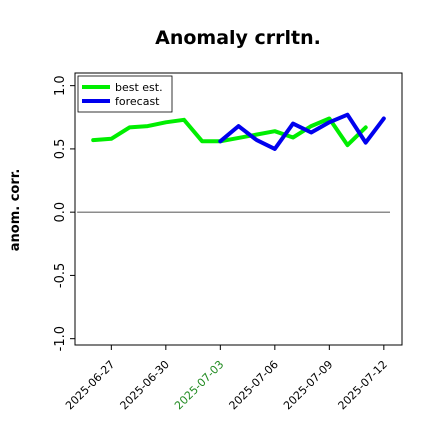 The height and width of the screenshot is (444, 440). What do you see at coordinates (60, 275) in the screenshot?
I see `y-tick-label: -0.5` at bounding box center [60, 275].